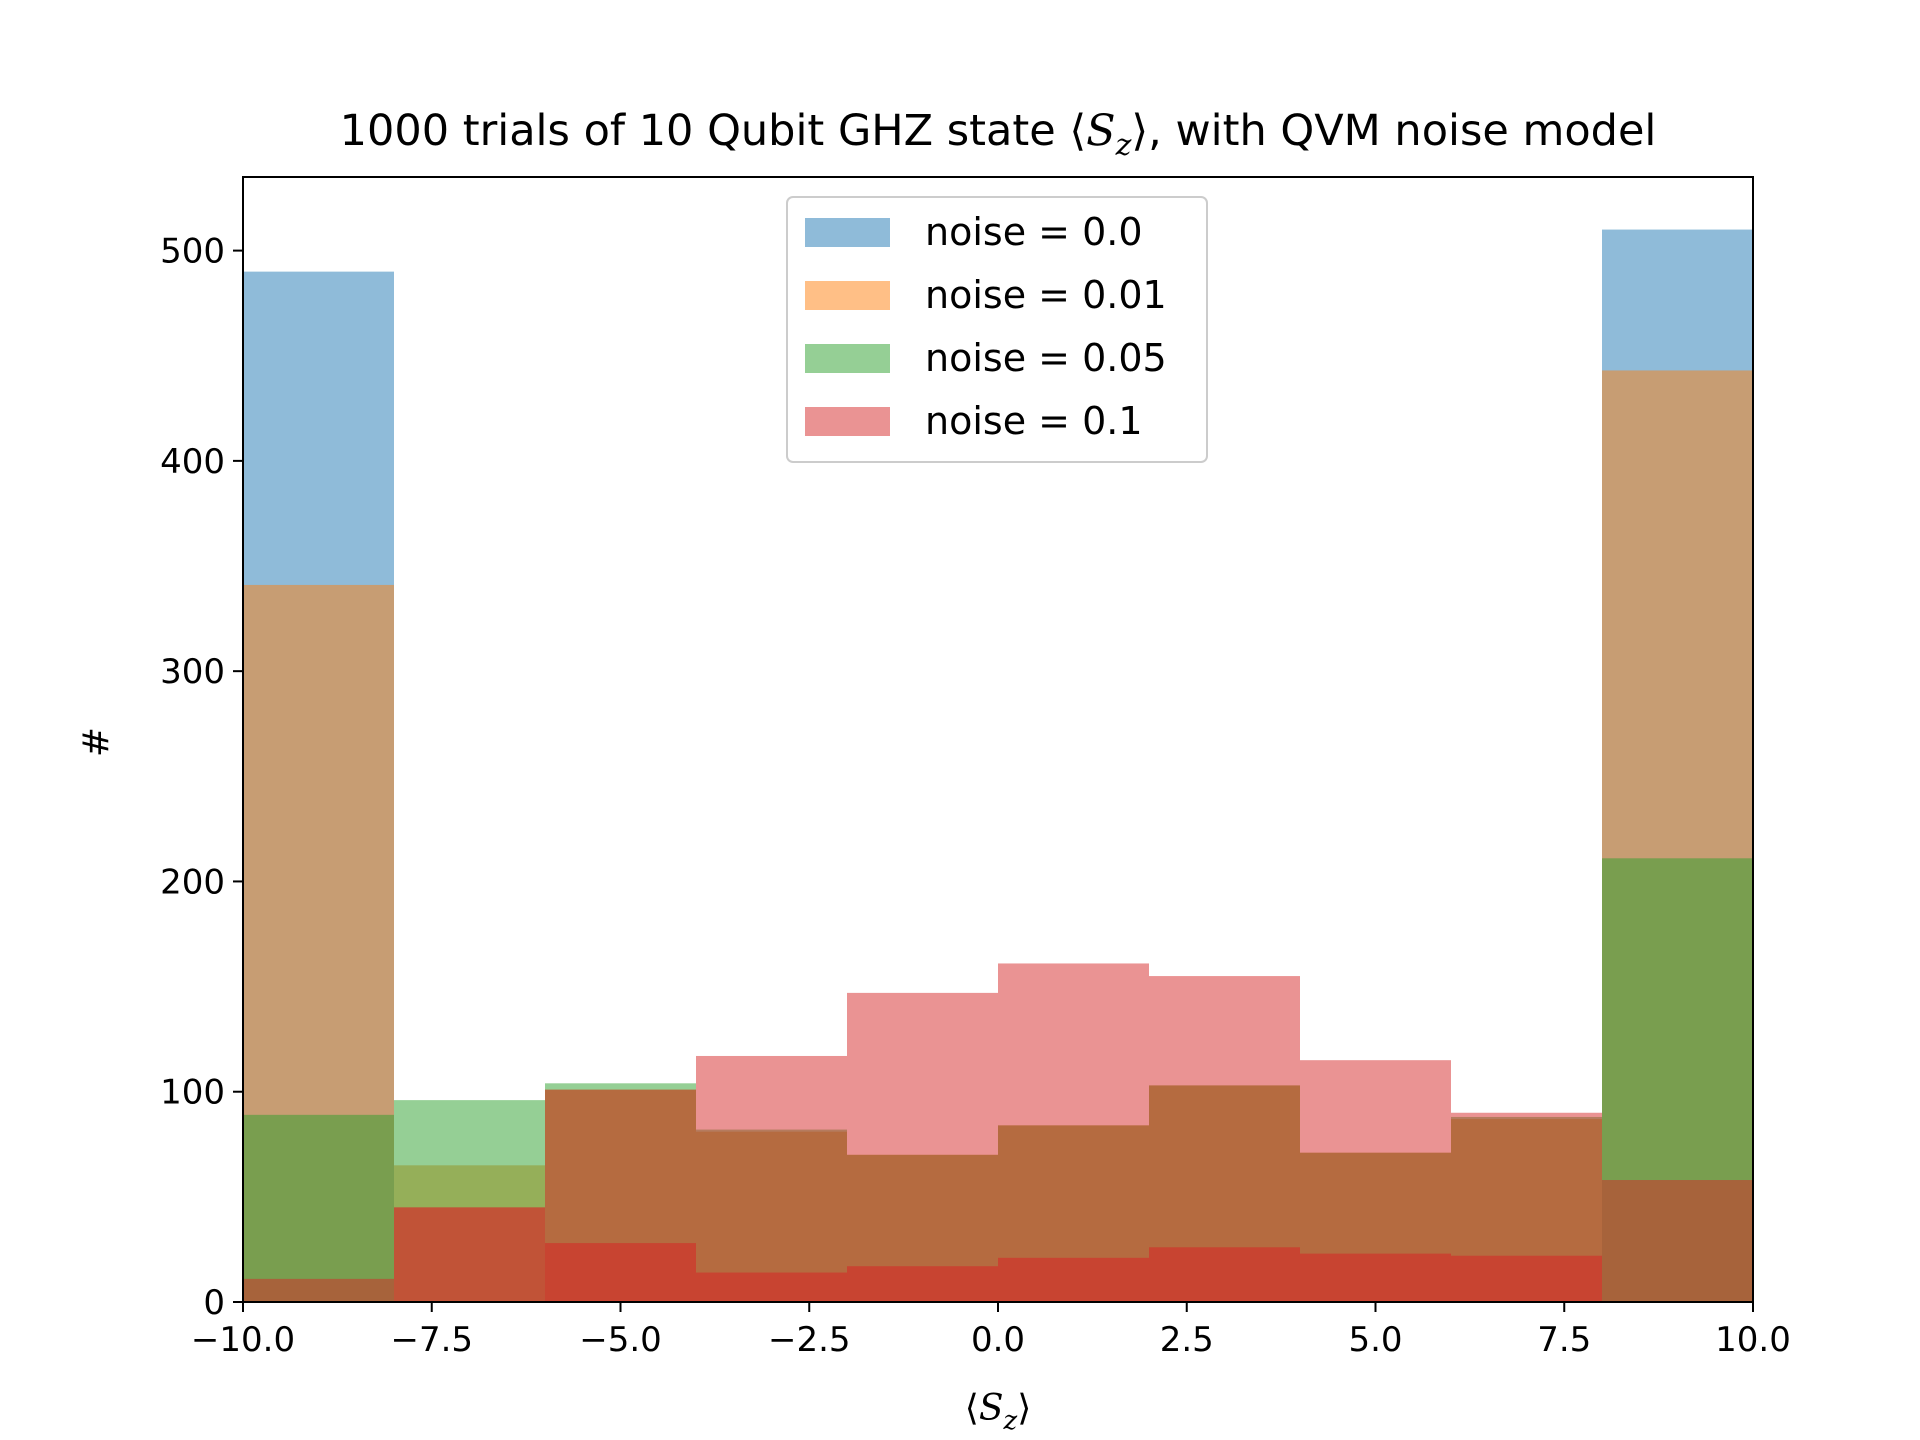 This screenshot has height=1440, width=1920. What do you see at coordinates (243, 1340) in the screenshot?
I see `x-tick-label: −10.0` at bounding box center [243, 1340].